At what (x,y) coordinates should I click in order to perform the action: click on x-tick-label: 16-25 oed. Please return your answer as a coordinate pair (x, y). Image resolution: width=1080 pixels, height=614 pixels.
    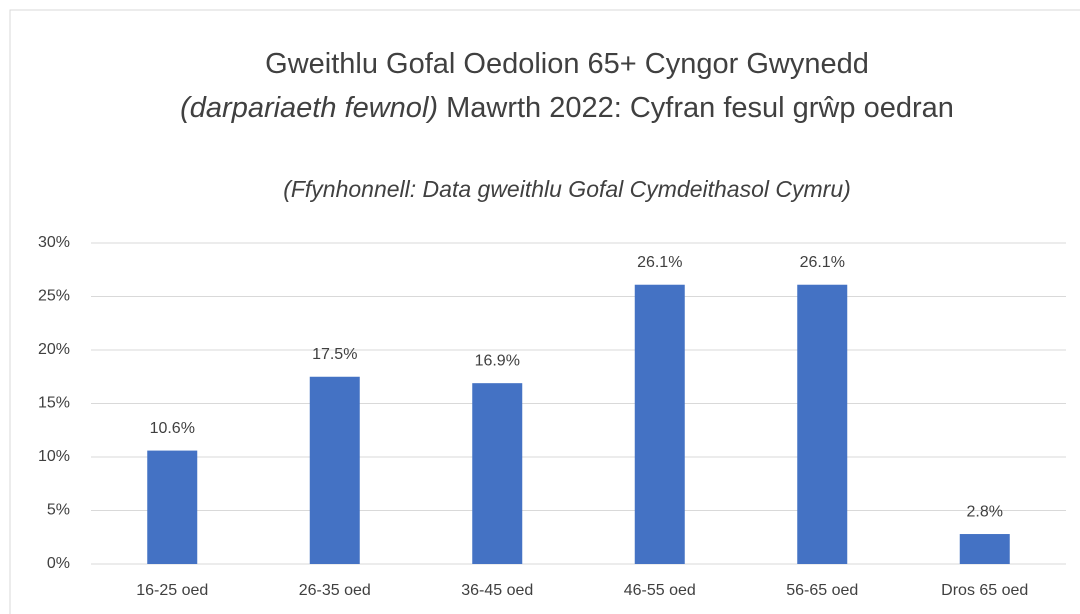
    Looking at the image, I should click on (172, 590).